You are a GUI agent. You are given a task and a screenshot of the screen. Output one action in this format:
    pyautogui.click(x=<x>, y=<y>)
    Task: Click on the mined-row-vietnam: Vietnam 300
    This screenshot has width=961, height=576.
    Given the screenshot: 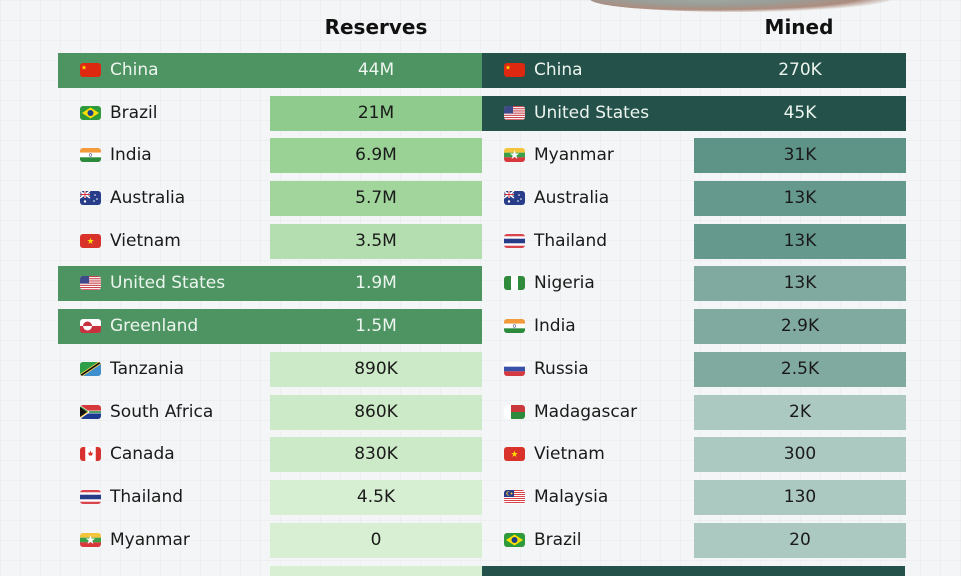 What is the action you would take?
    pyautogui.click(x=694, y=455)
    